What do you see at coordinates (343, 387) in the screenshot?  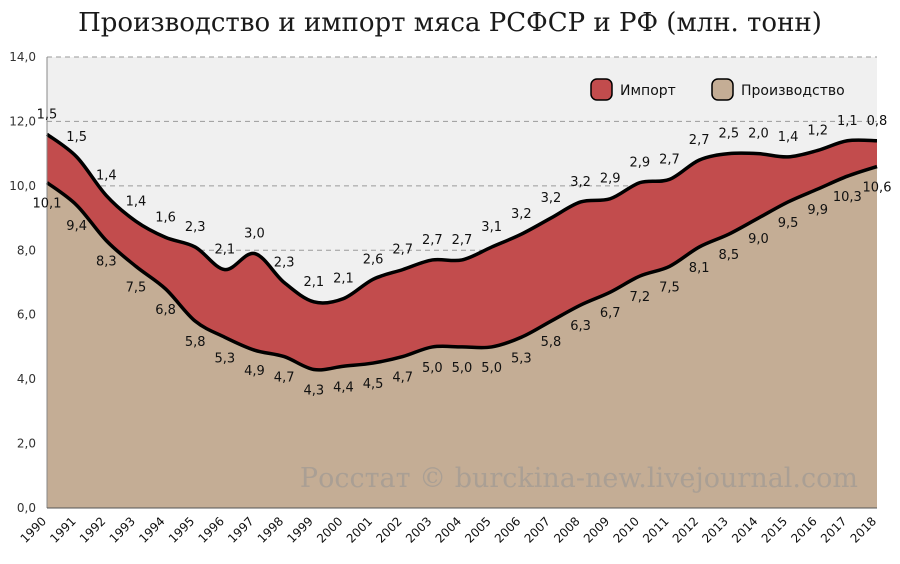 I see `production-data-label: 4,4` at bounding box center [343, 387].